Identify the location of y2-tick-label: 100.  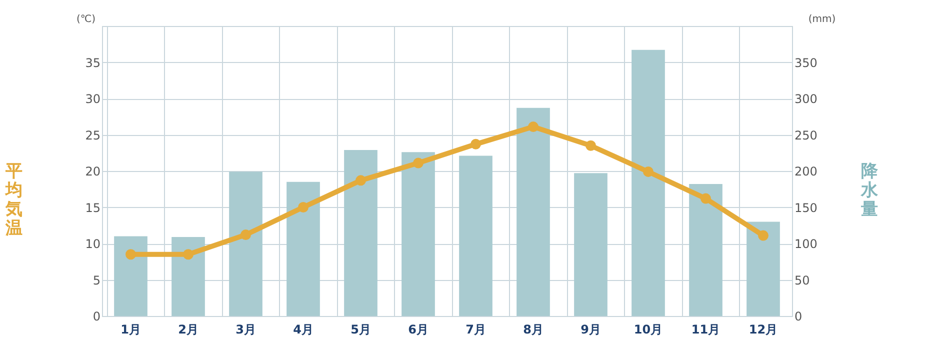
(806, 244).